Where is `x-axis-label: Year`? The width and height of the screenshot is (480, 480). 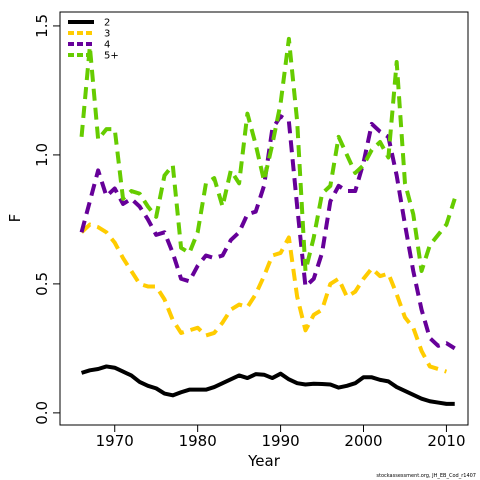
x-axis-label: Year is located at coordinates (264, 461).